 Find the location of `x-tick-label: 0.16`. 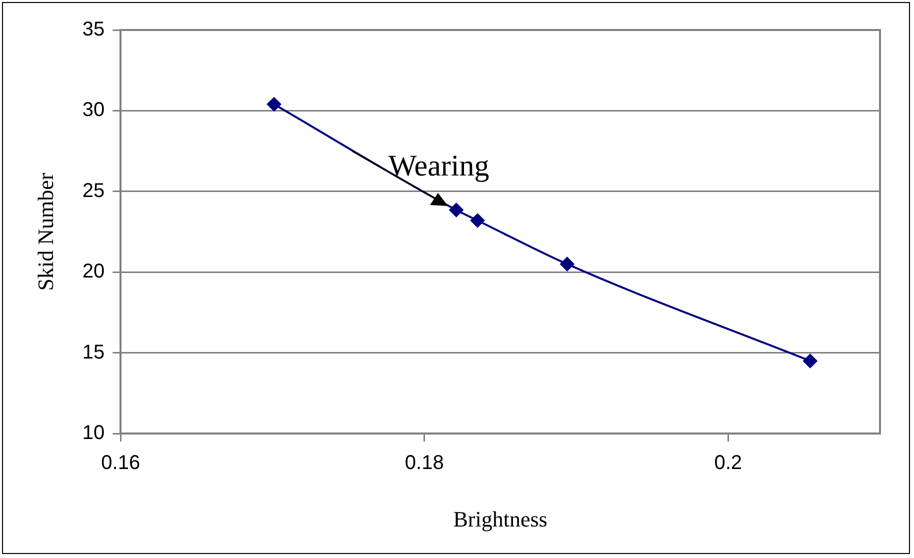

x-tick-label: 0.16 is located at coordinates (120, 463).